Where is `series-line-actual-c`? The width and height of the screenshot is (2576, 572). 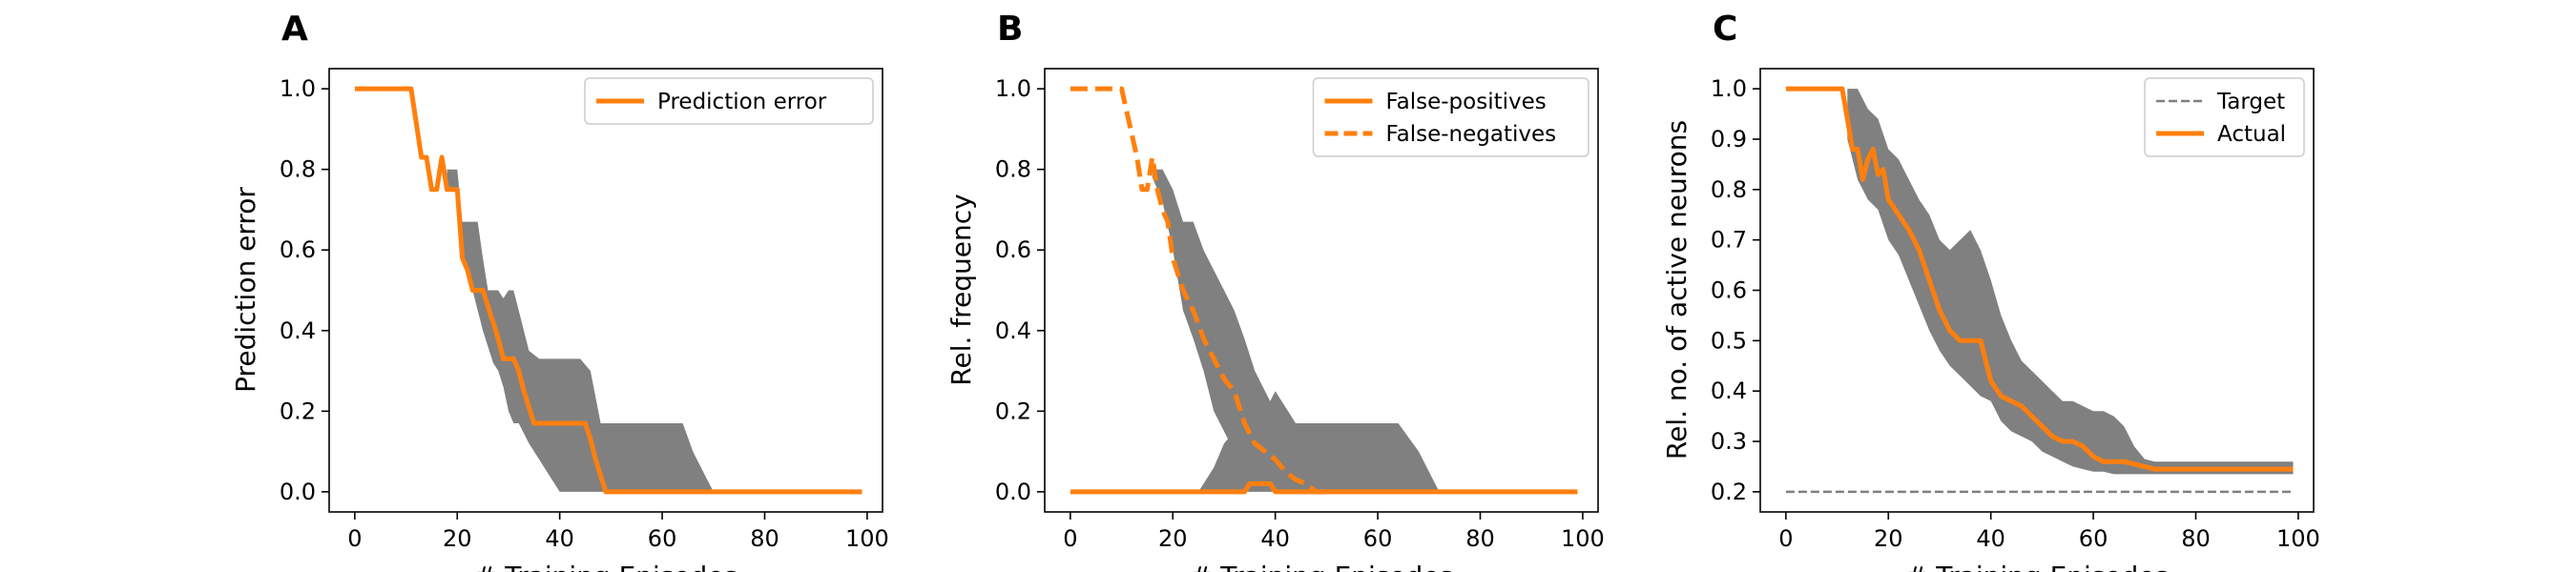 series-line-actual-c is located at coordinates (2039, 279).